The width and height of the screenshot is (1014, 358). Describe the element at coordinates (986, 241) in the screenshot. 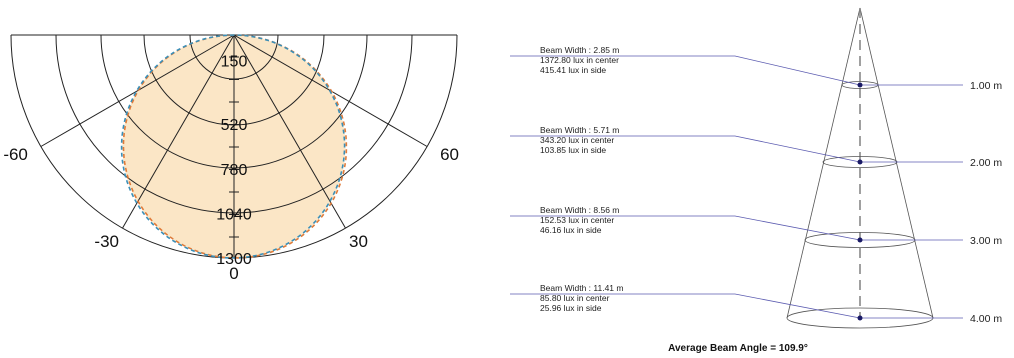

I see `distance-label-3: 3.00 m` at that location.